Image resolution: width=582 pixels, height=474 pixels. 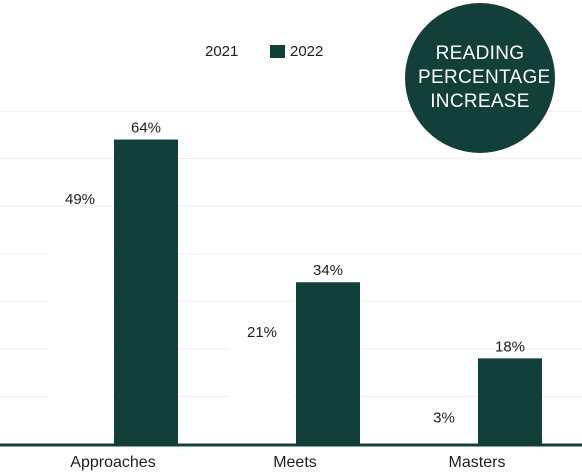 What do you see at coordinates (146, 128) in the screenshot?
I see `value-label: 64%` at bounding box center [146, 128].